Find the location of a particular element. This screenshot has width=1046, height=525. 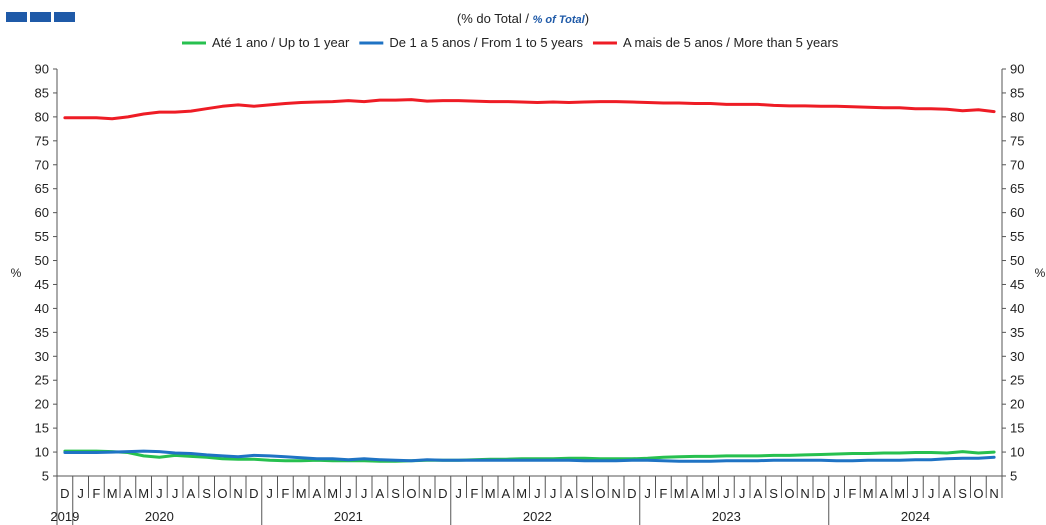

y-tick-label-right: 20 is located at coordinates (1017, 404).